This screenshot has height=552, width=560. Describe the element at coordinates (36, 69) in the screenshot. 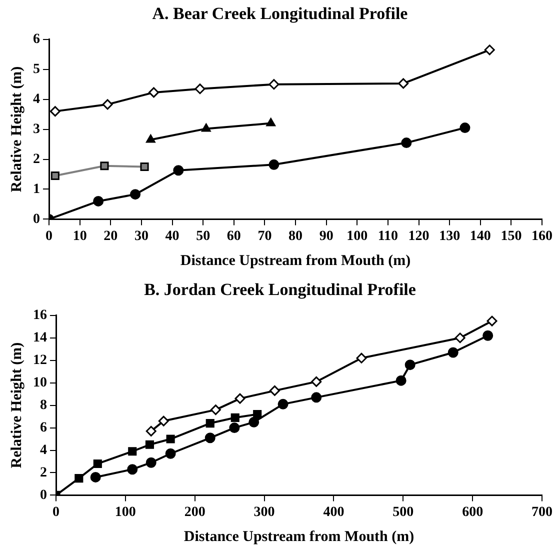

I see `y-tick-label: 5` at that location.